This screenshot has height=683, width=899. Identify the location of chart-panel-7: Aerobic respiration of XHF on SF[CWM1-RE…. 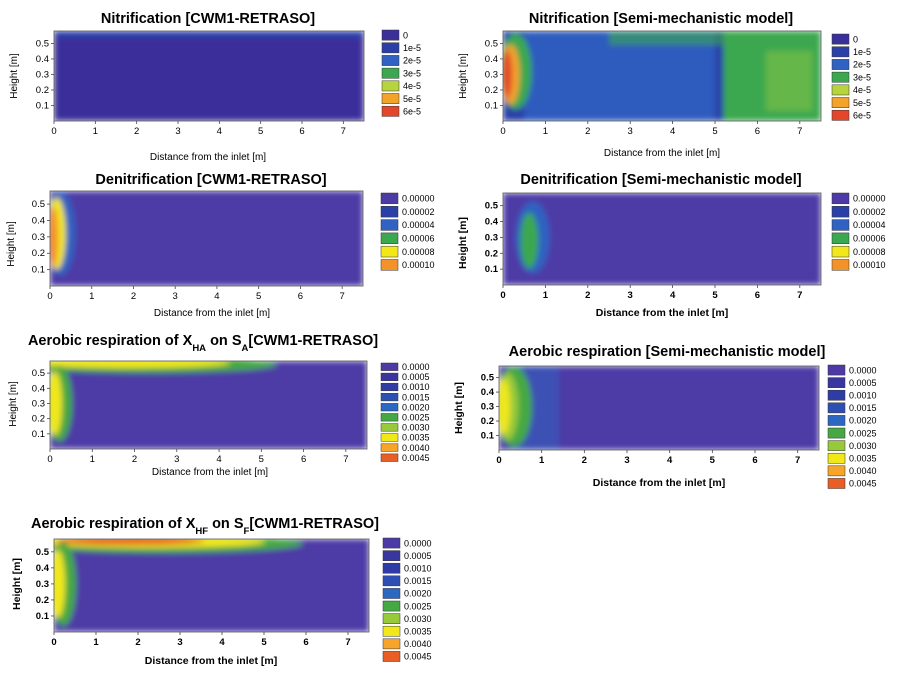
(221, 591).